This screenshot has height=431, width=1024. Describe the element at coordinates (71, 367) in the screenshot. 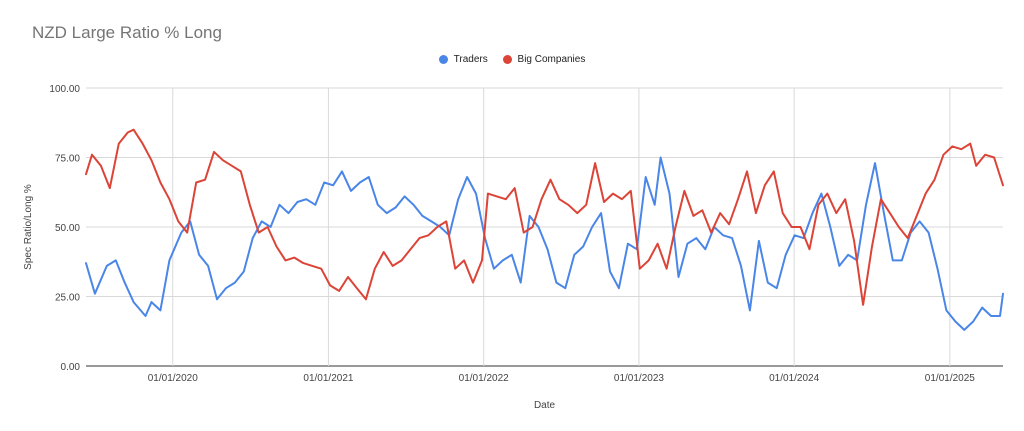

I see `y-tick-label: 0.00` at that location.